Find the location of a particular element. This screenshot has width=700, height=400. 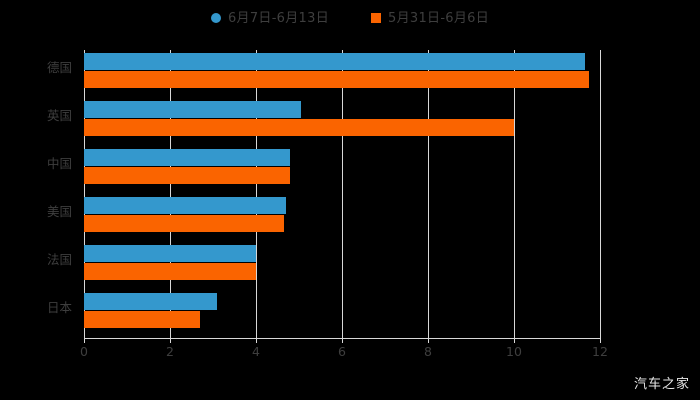

category-band: 中国 is located at coordinates (323, 170).